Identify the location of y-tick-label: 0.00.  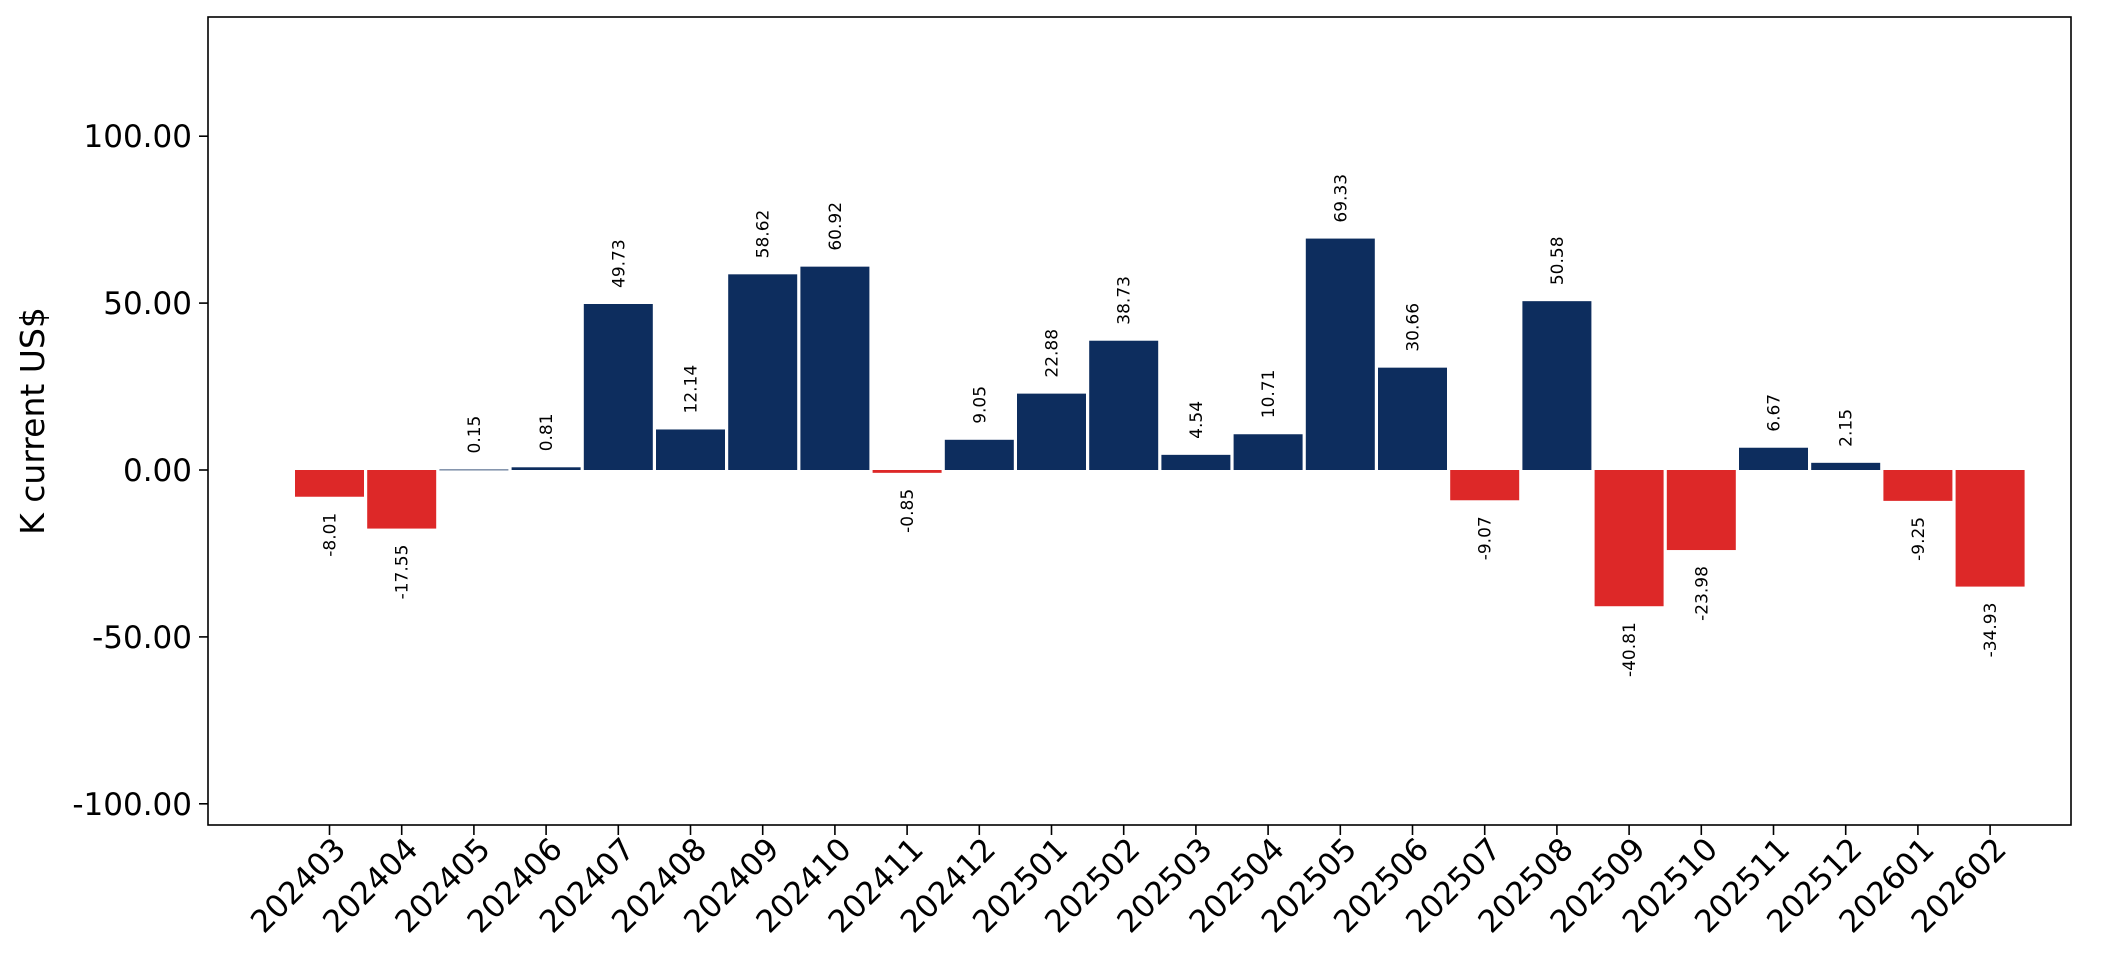
(157, 471).